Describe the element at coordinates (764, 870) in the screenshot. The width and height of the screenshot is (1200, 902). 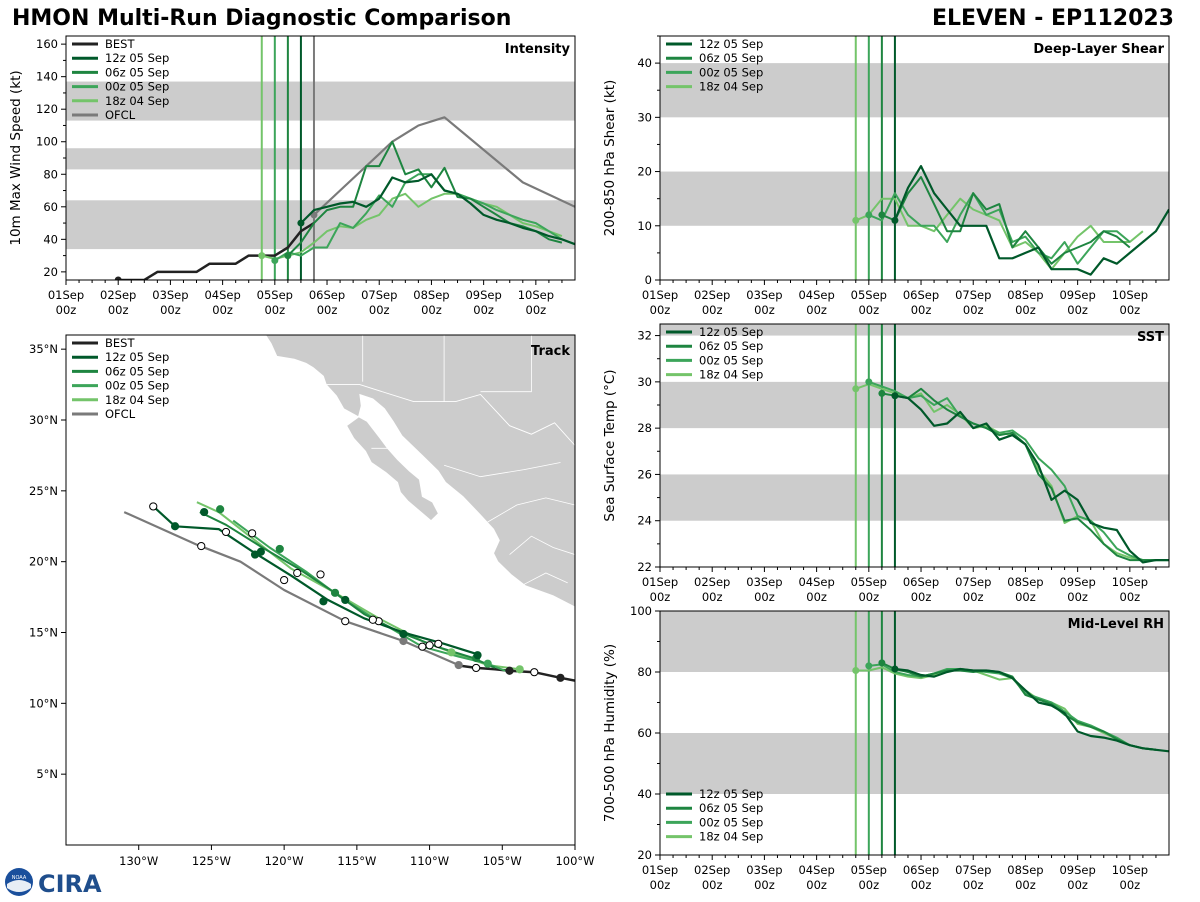
I see `rh-xtick-label: 03Sep` at that location.